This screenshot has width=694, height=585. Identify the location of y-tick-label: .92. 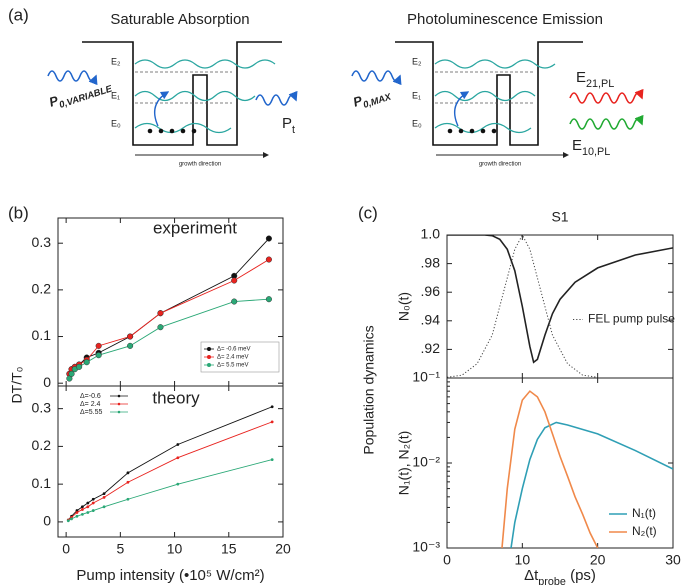
(431, 348).